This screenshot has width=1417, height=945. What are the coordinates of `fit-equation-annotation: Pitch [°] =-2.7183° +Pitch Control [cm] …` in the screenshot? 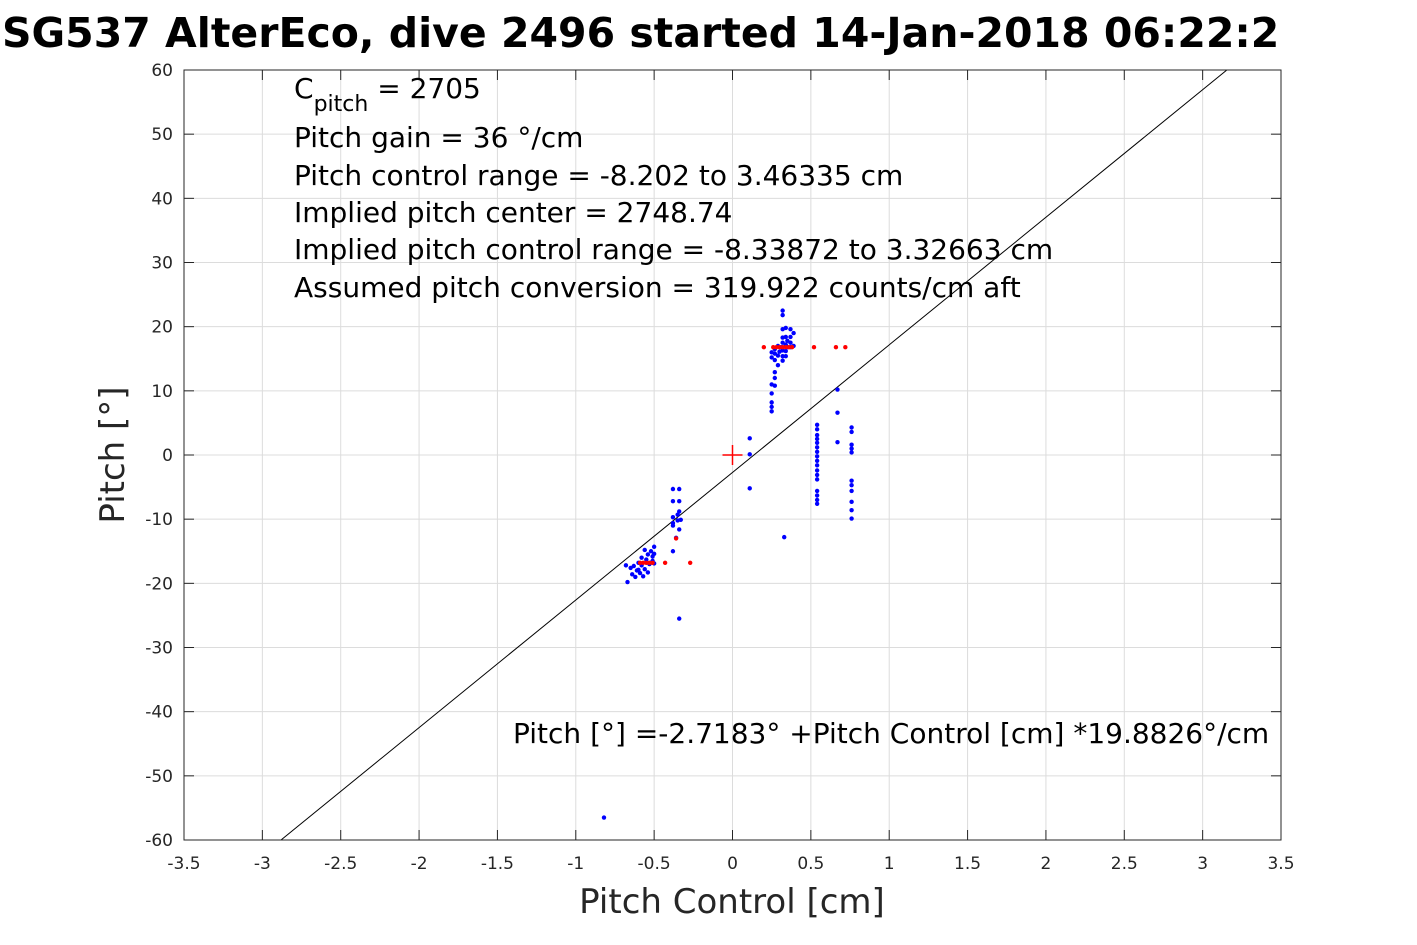 It's located at (891, 733).